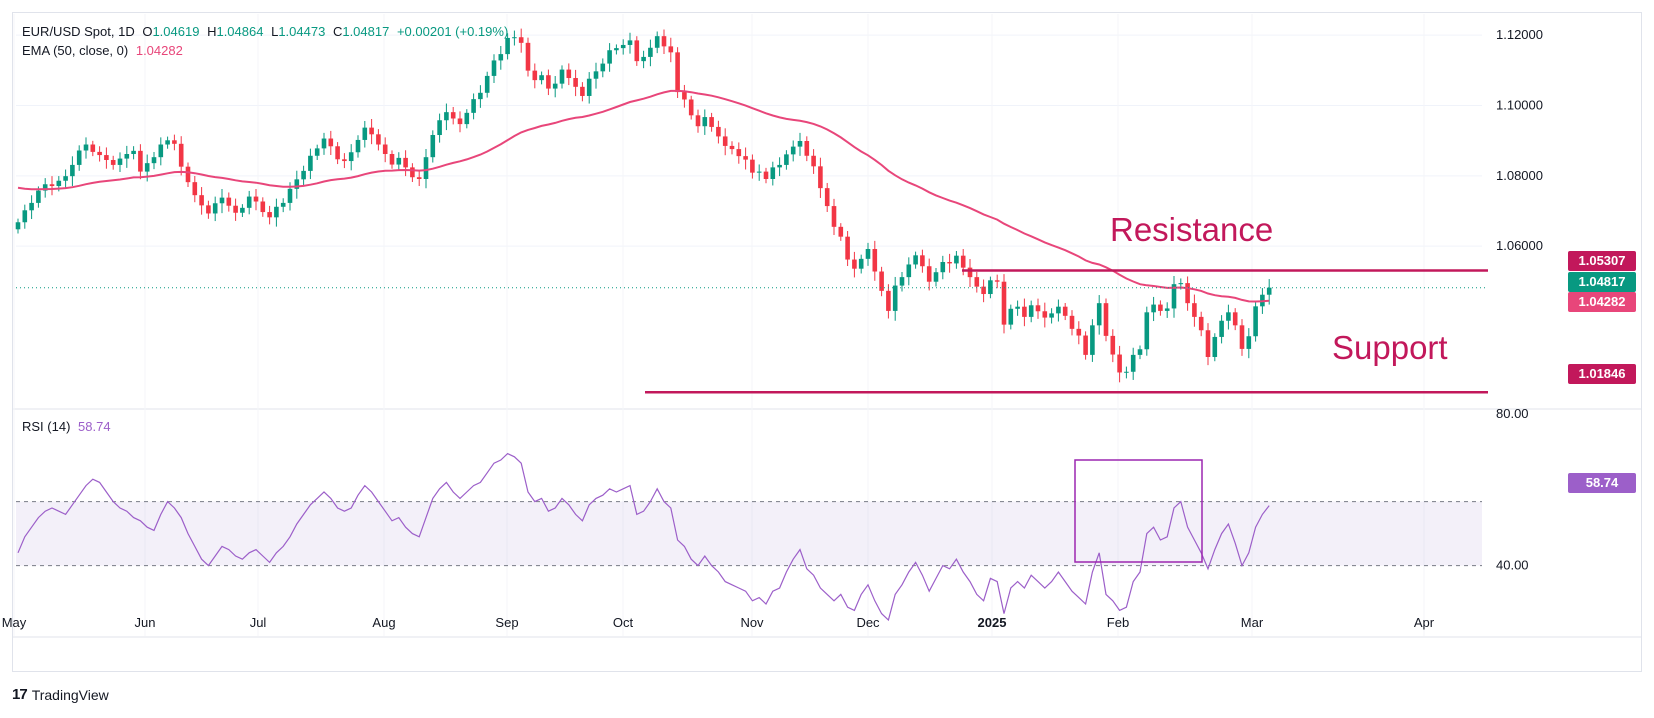 This screenshot has height=718, width=1654. What do you see at coordinates (78, 31) in the screenshot?
I see `symbol-title: EUR/USD Spot, 1D` at bounding box center [78, 31].